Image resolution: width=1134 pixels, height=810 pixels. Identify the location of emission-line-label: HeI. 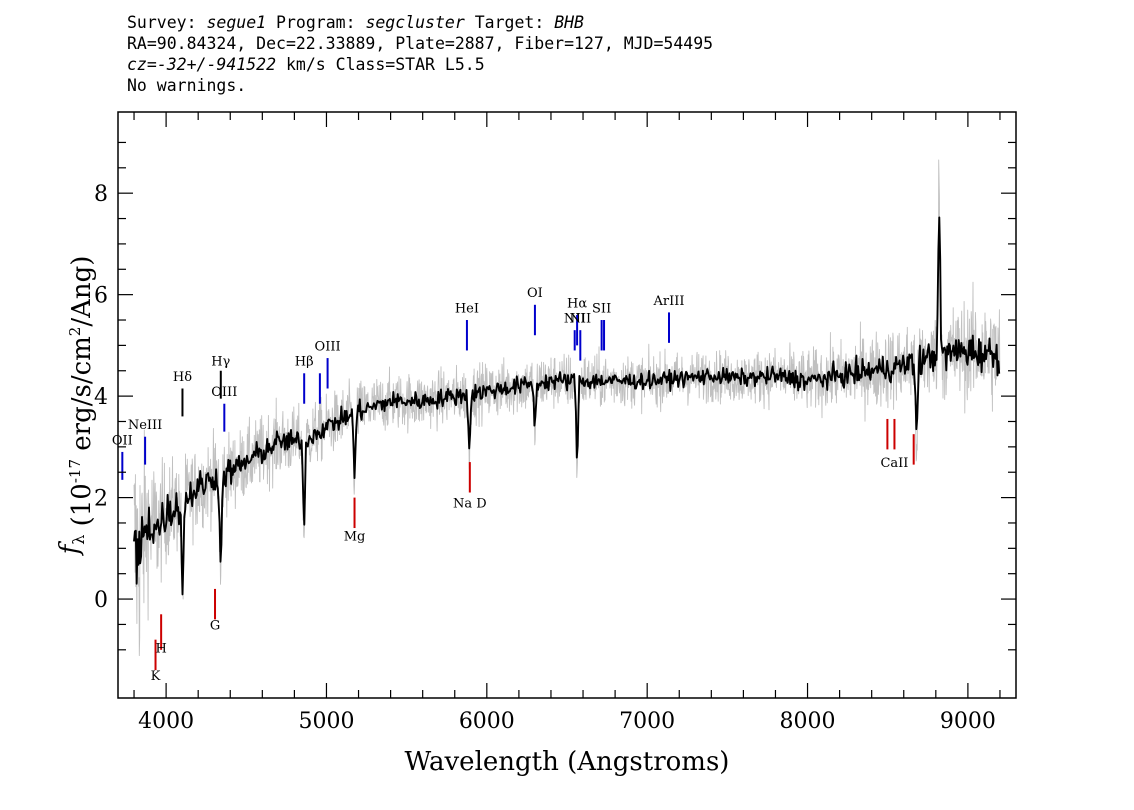
(467, 308).